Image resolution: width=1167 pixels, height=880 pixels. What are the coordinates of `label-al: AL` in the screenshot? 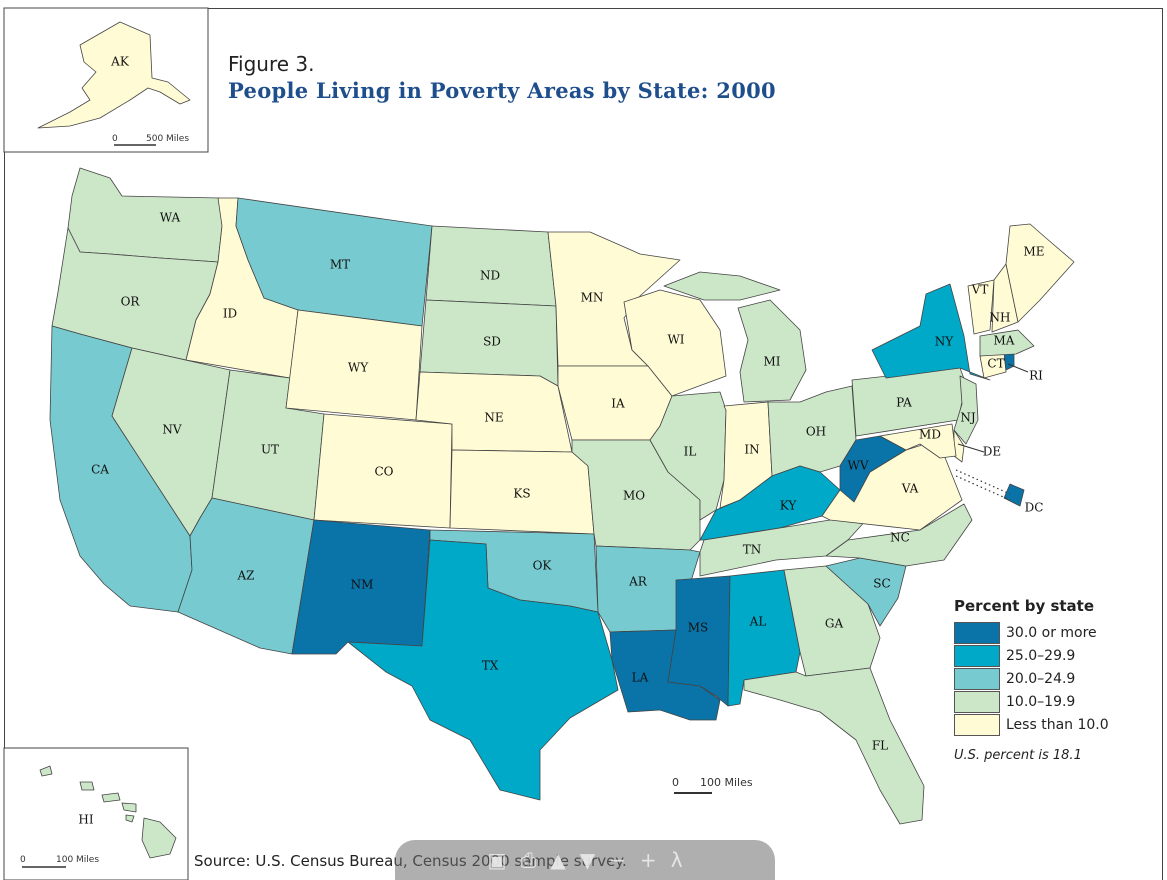 It's located at (758, 622).